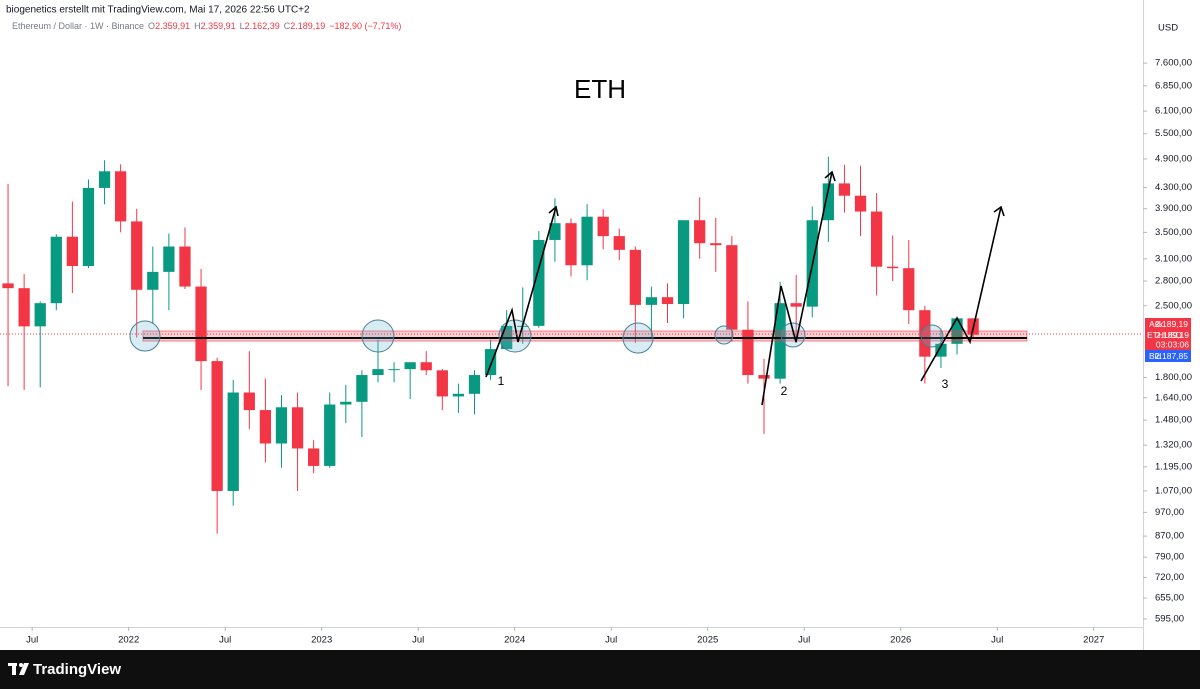  I want to click on y-tick-label: 655,00, so click(1169, 598).